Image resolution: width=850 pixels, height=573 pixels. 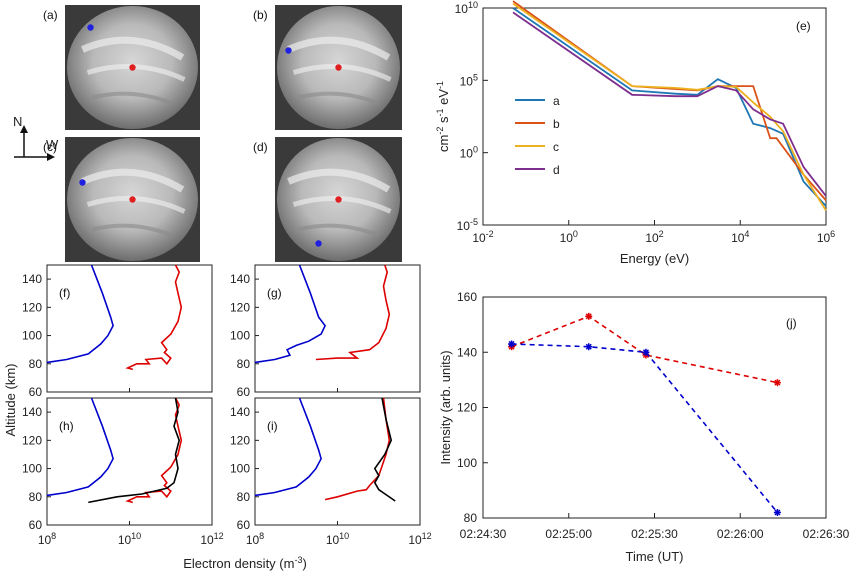 What do you see at coordinates (556, 124) in the screenshot?
I see `legend-label-b: b` at bounding box center [556, 124].